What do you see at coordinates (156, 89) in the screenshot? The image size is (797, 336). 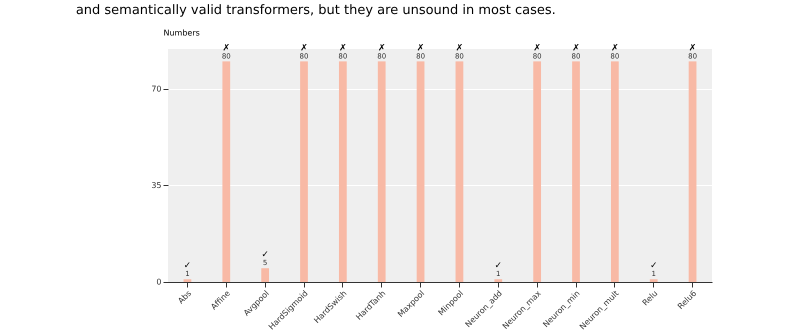 I see `y-tick-label: 70` at bounding box center [156, 89].